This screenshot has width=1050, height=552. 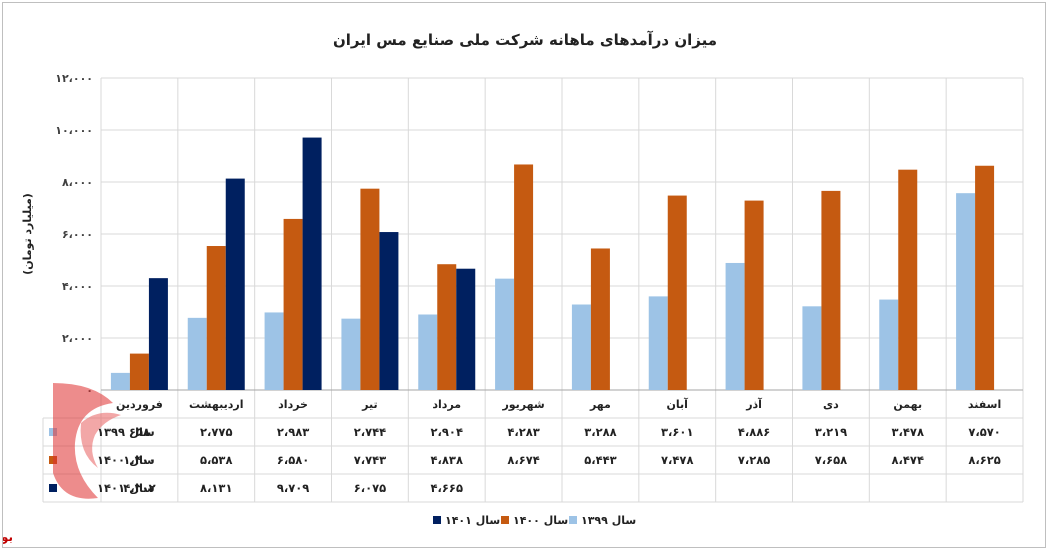 What do you see at coordinates (446, 404) in the screenshot?
I see `category-label: مرداد` at bounding box center [446, 404].